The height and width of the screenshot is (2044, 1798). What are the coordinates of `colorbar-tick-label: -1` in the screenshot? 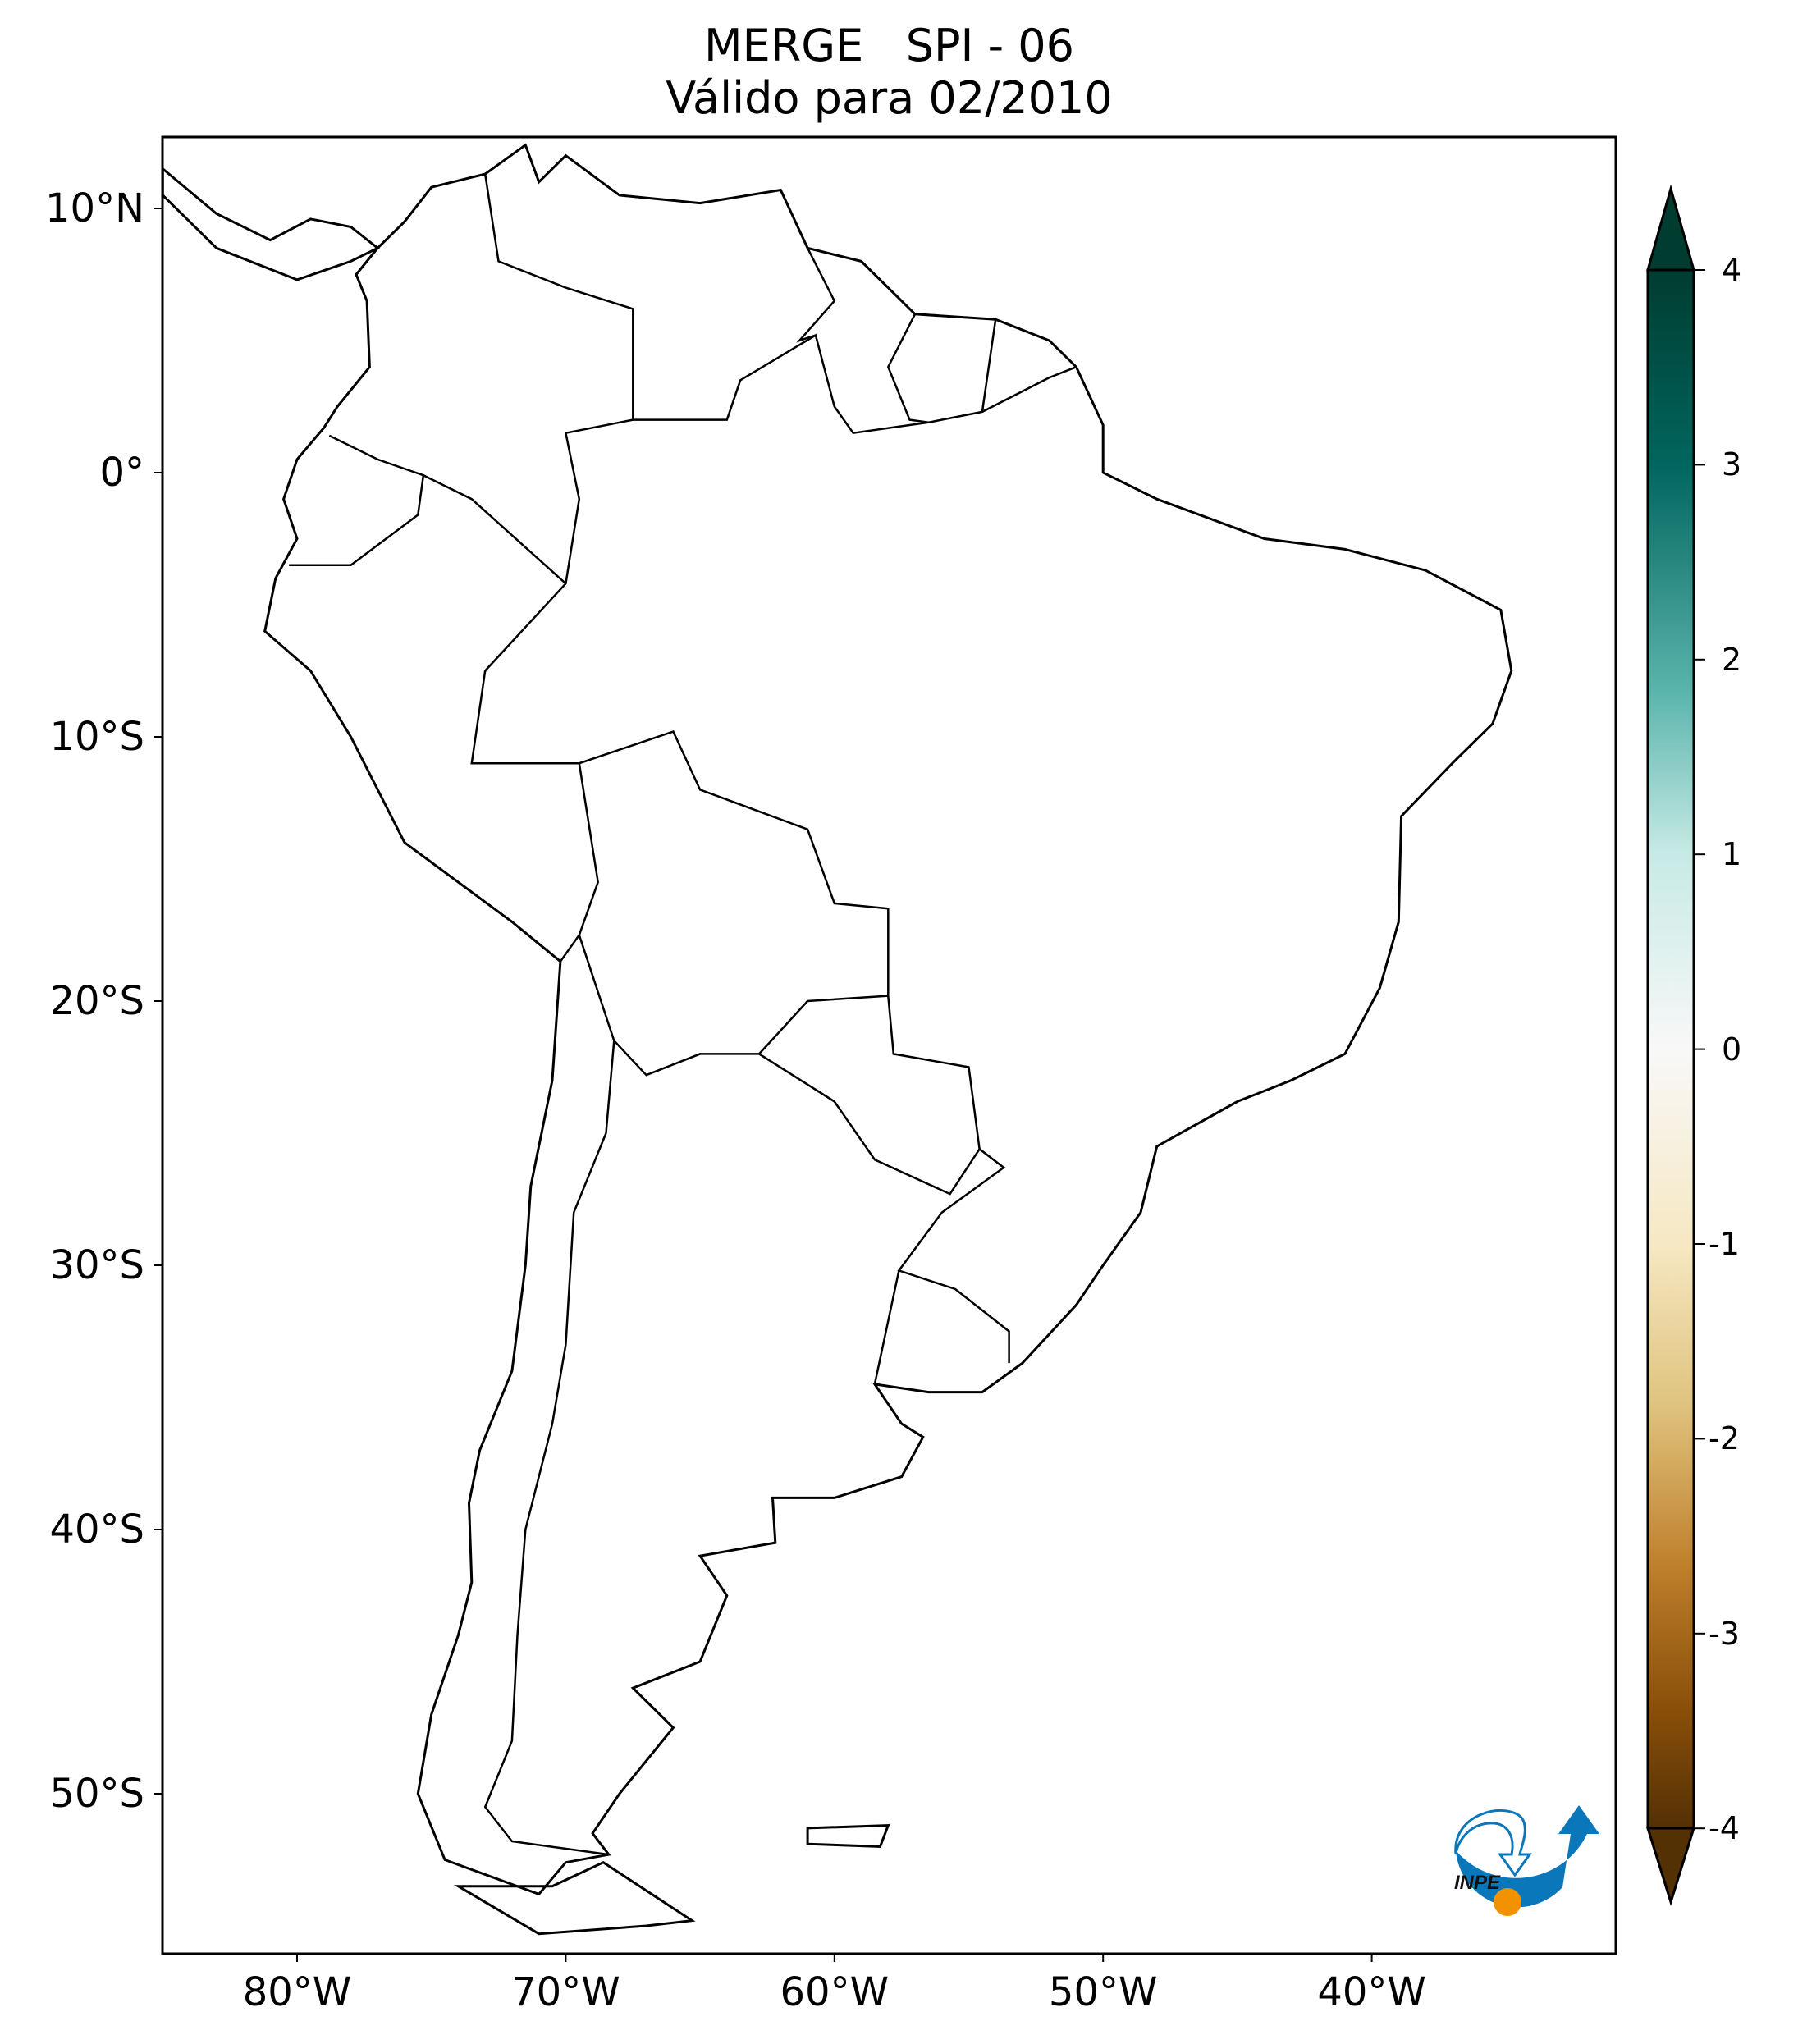 It's located at (1724, 1244).